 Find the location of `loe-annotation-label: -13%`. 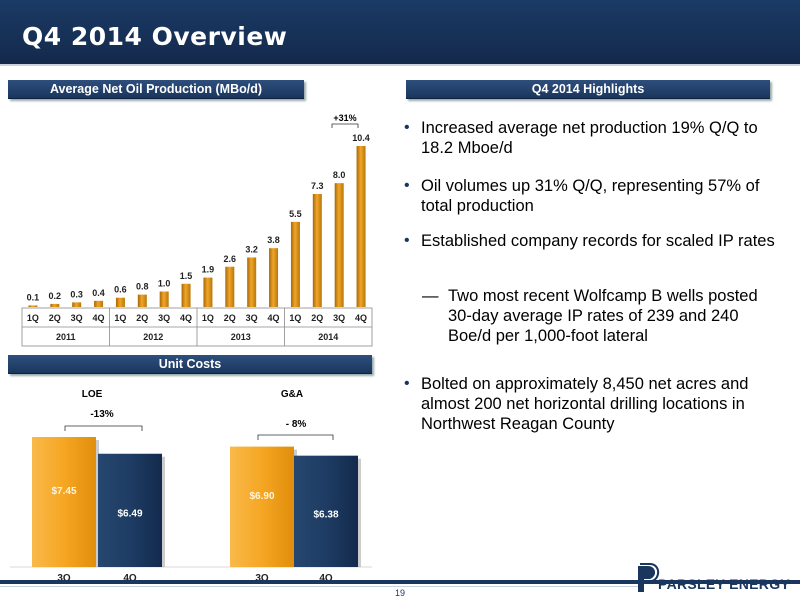

loe-annotation-label: -13% is located at coordinates (101, 414).